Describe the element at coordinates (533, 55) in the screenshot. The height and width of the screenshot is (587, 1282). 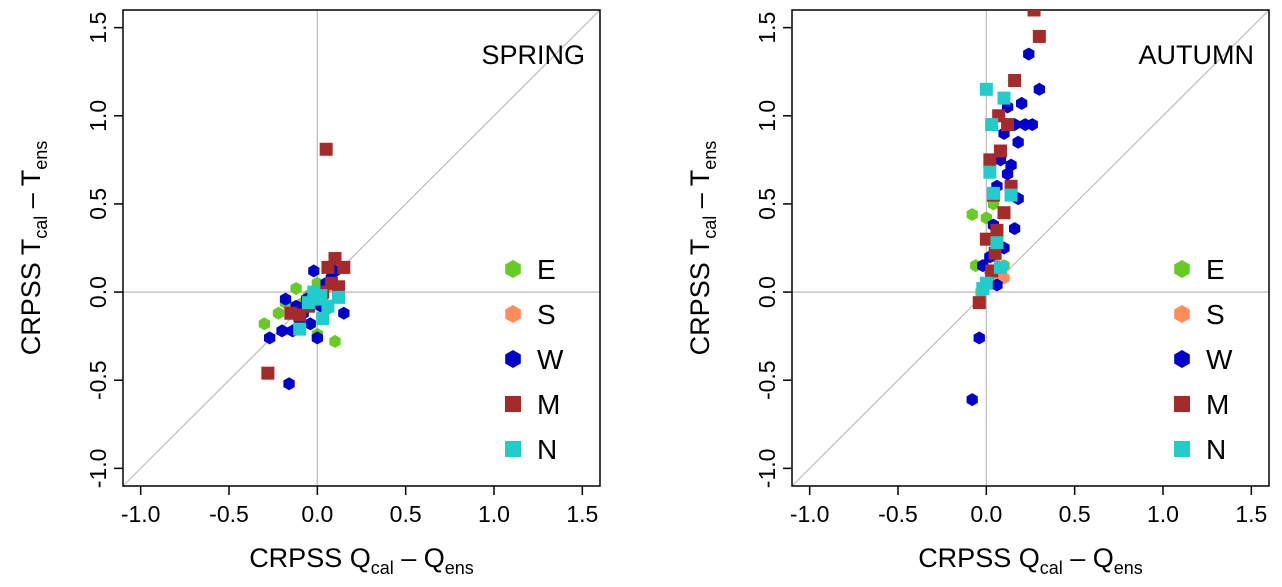
I see `panel-title: SPRING` at that location.